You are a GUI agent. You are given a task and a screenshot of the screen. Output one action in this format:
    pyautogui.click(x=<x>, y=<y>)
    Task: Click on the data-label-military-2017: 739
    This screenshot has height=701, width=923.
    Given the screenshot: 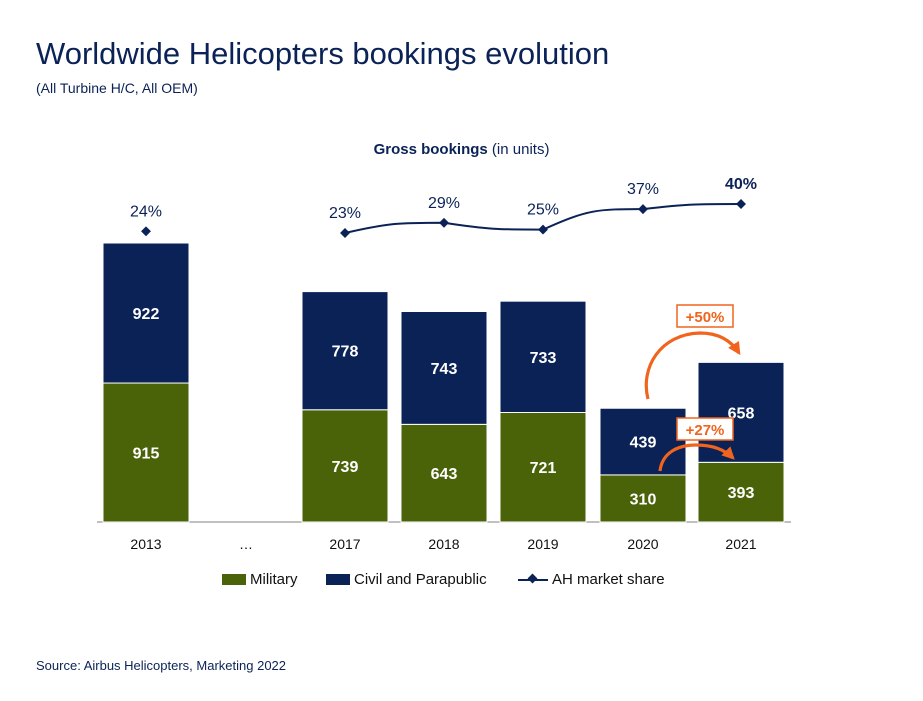 What is the action you would take?
    pyautogui.click(x=345, y=467)
    